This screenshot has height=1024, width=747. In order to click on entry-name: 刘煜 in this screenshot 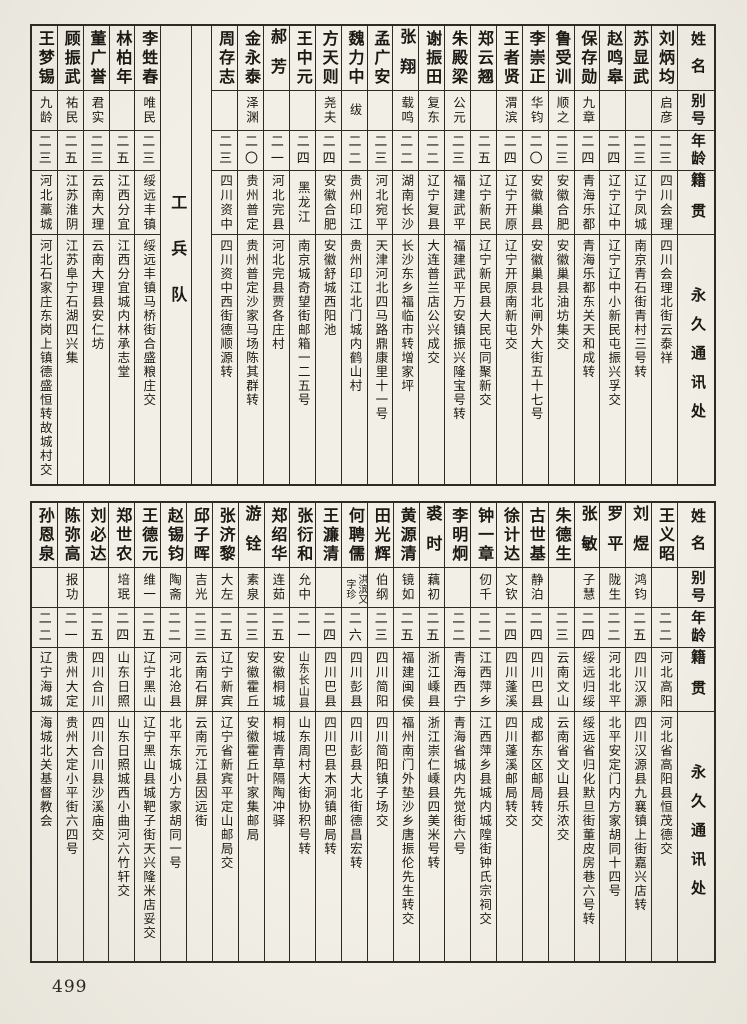, I will do `click(639, 535)`.